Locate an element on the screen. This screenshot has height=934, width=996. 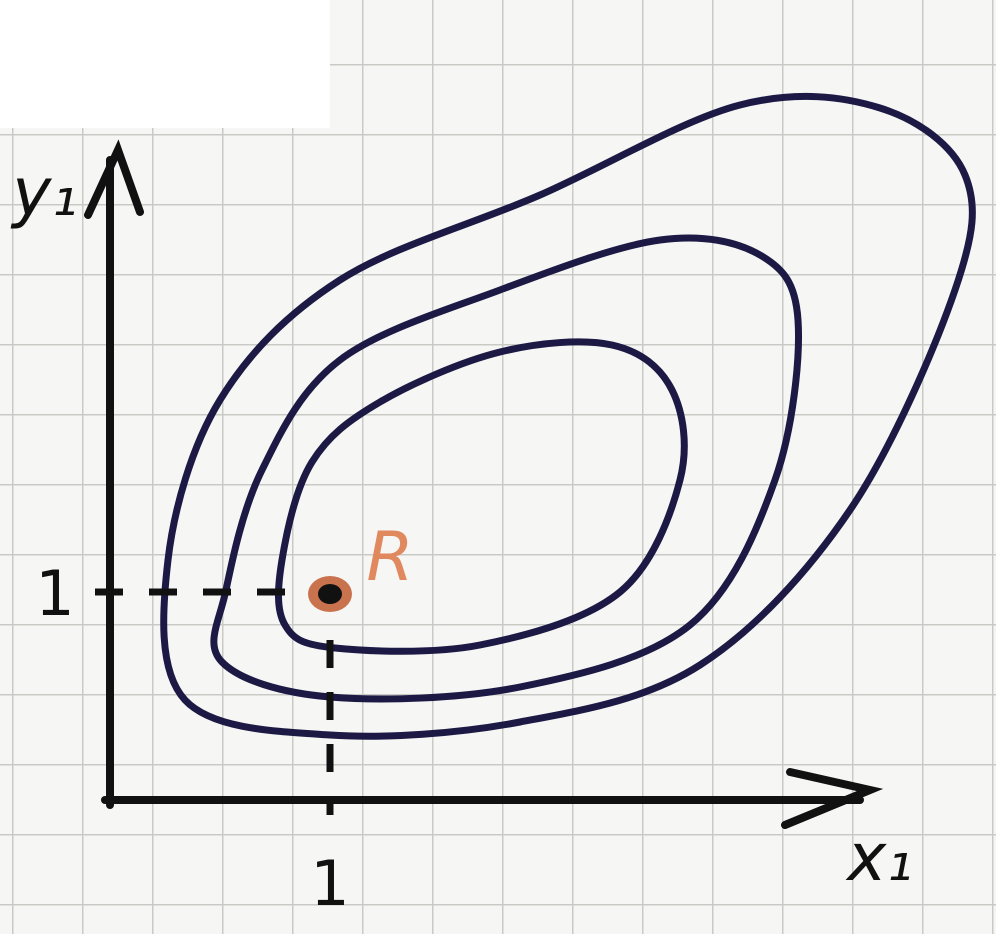
x-axis is located at coordinates (492, 798).